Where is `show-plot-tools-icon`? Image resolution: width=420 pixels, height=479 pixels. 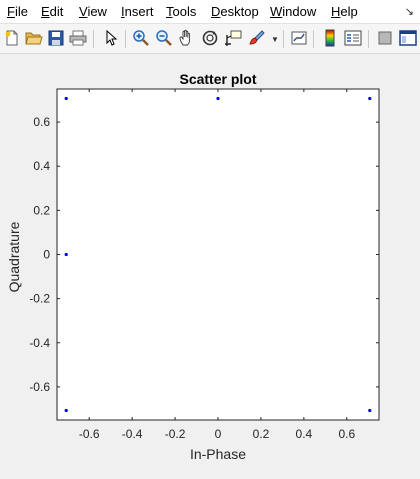
show-plot-tools-icon is located at coordinates (408, 38).